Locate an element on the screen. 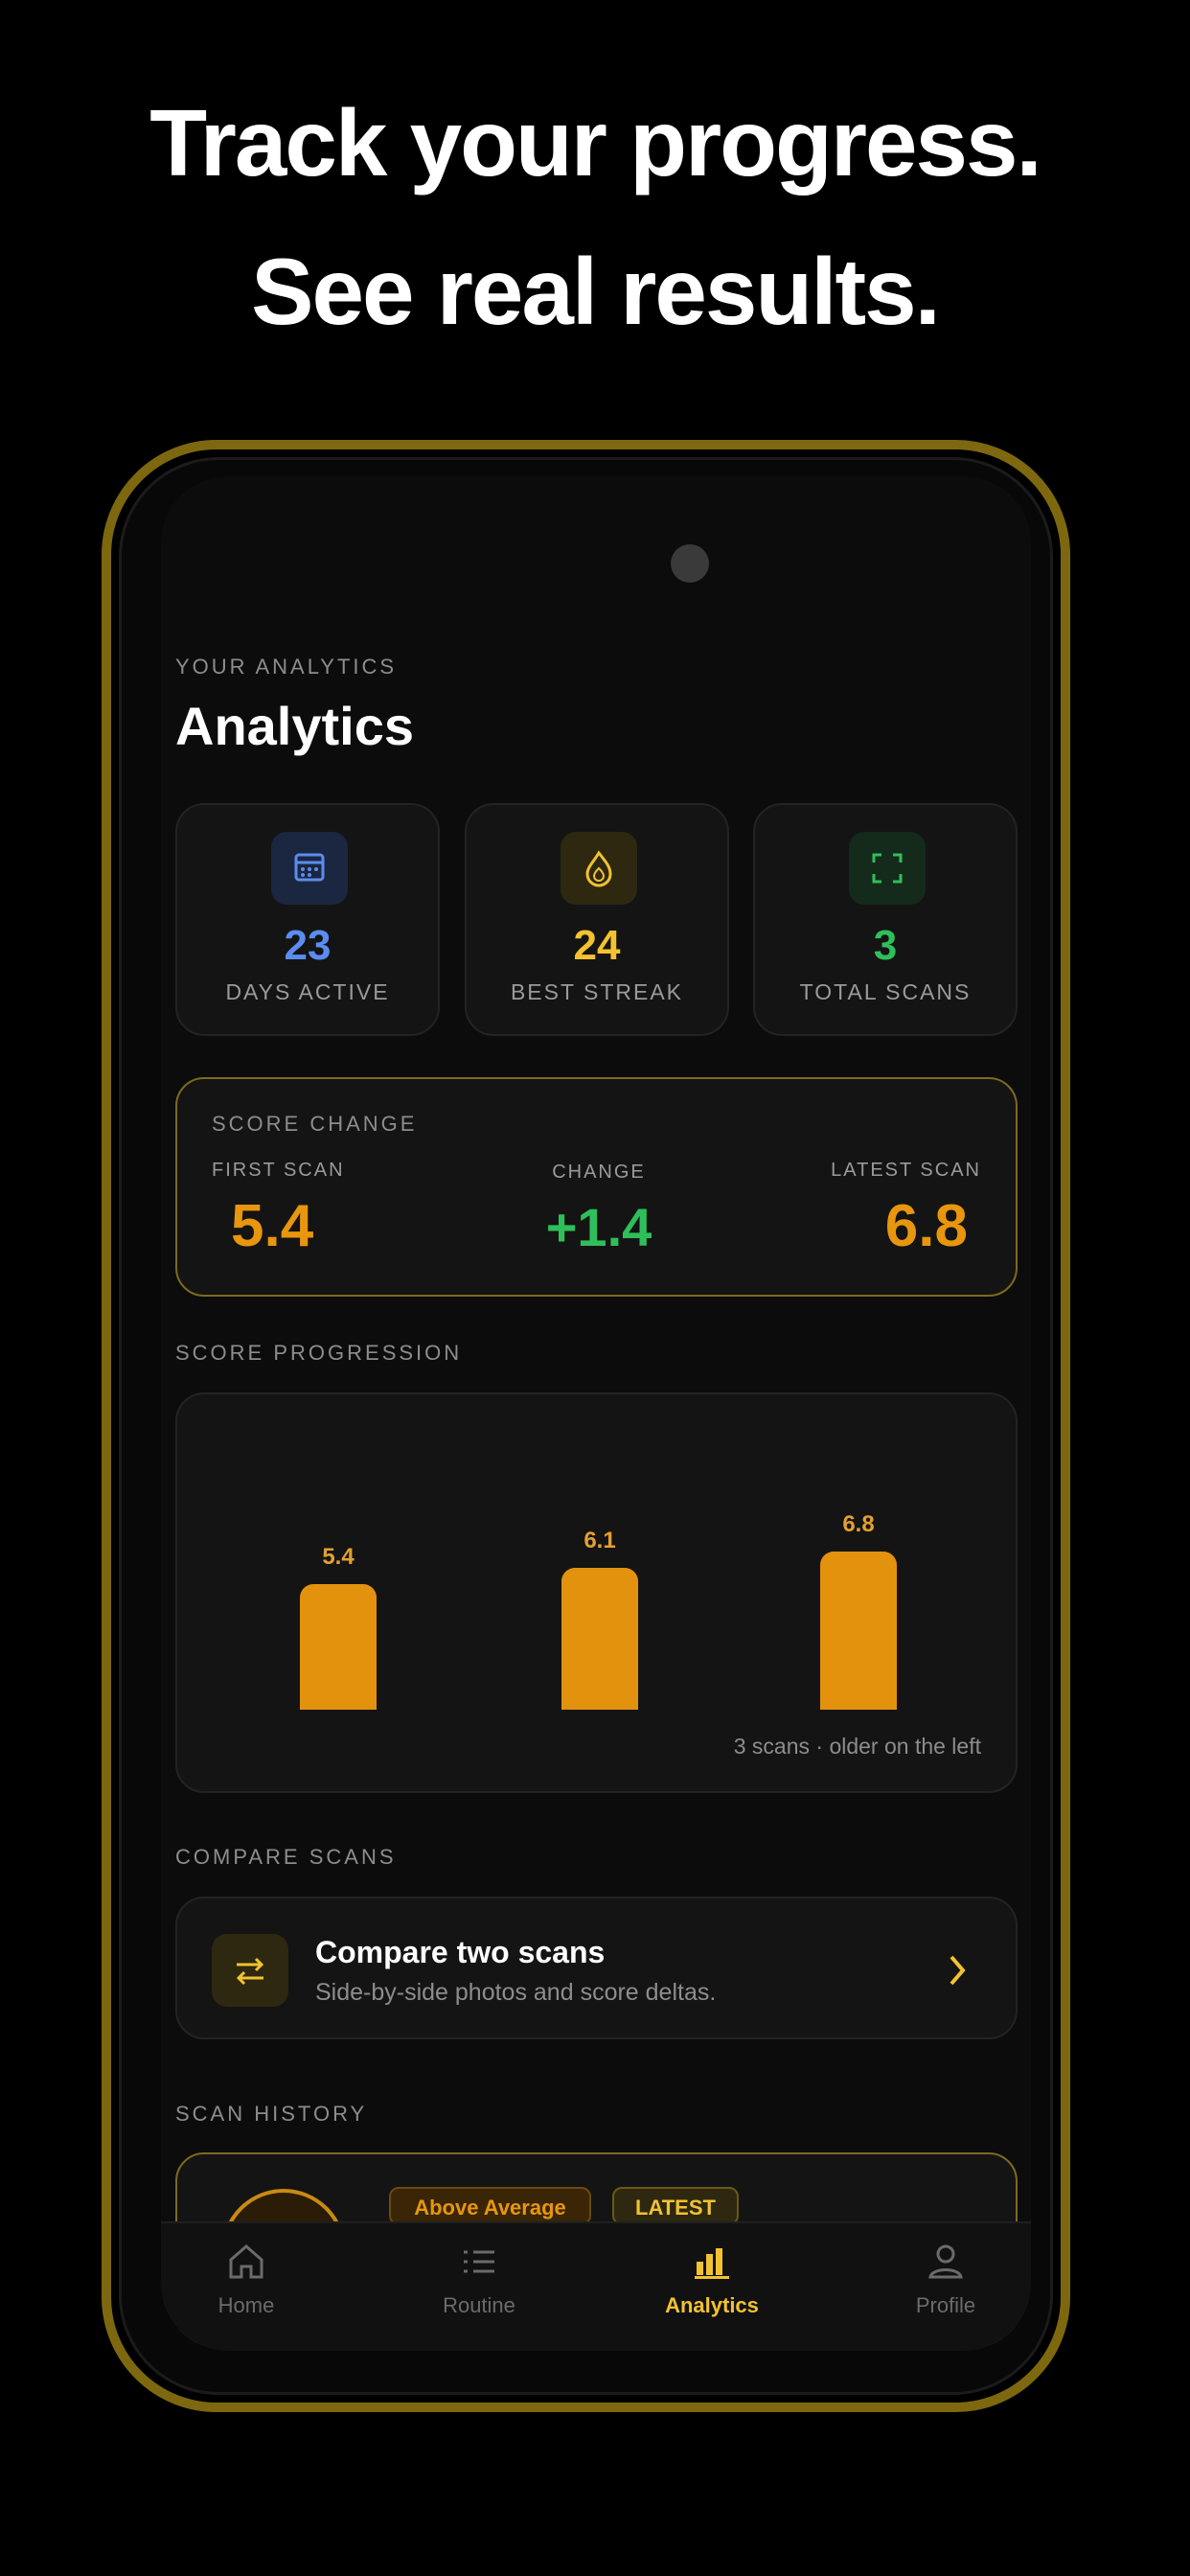  progression-card: 3 scans · older on the left 5.4 6.1 6.8 is located at coordinates (596, 1592).